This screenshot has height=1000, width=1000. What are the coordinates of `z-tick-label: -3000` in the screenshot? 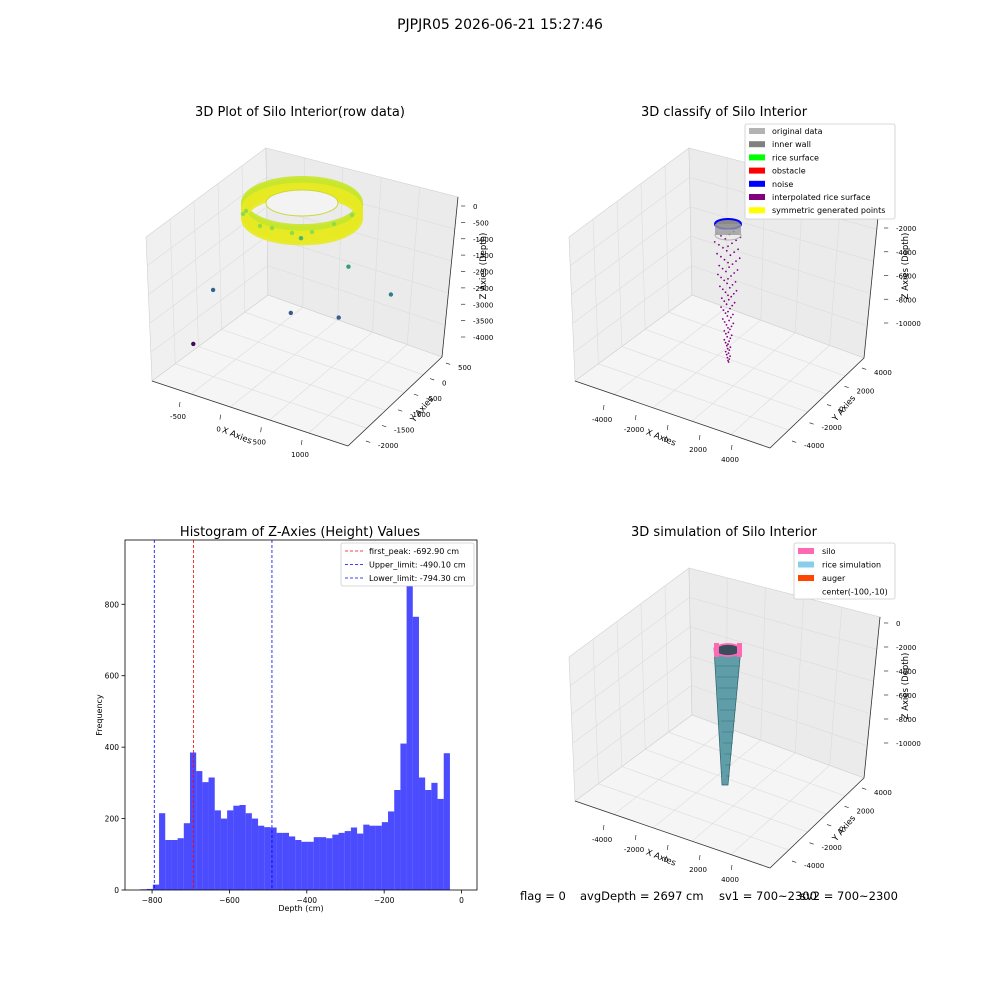 It's located at (483, 305).